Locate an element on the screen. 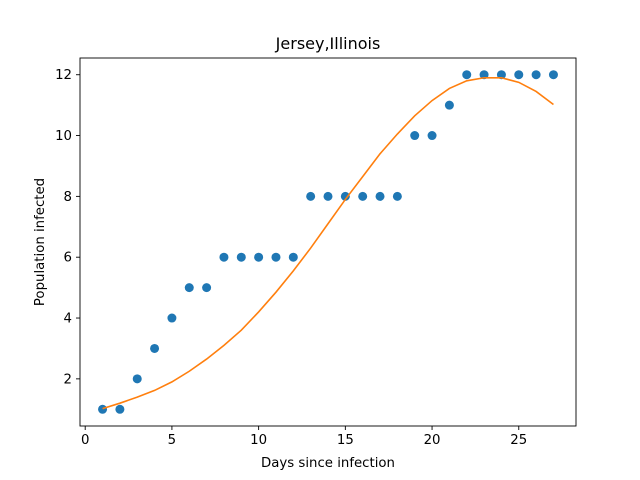 Image resolution: width=640 pixels, height=480 pixels. y-tick-label-10: 10 is located at coordinates (63, 136).